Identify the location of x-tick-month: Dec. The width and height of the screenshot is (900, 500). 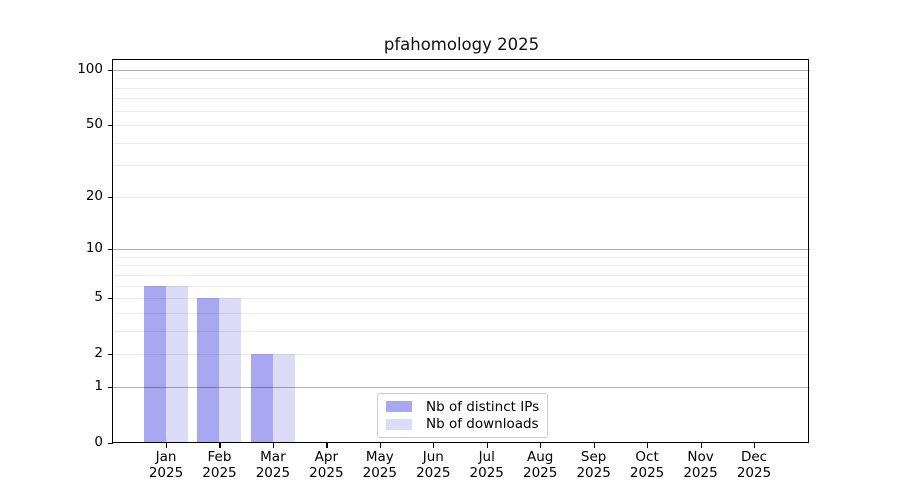
(754, 457).